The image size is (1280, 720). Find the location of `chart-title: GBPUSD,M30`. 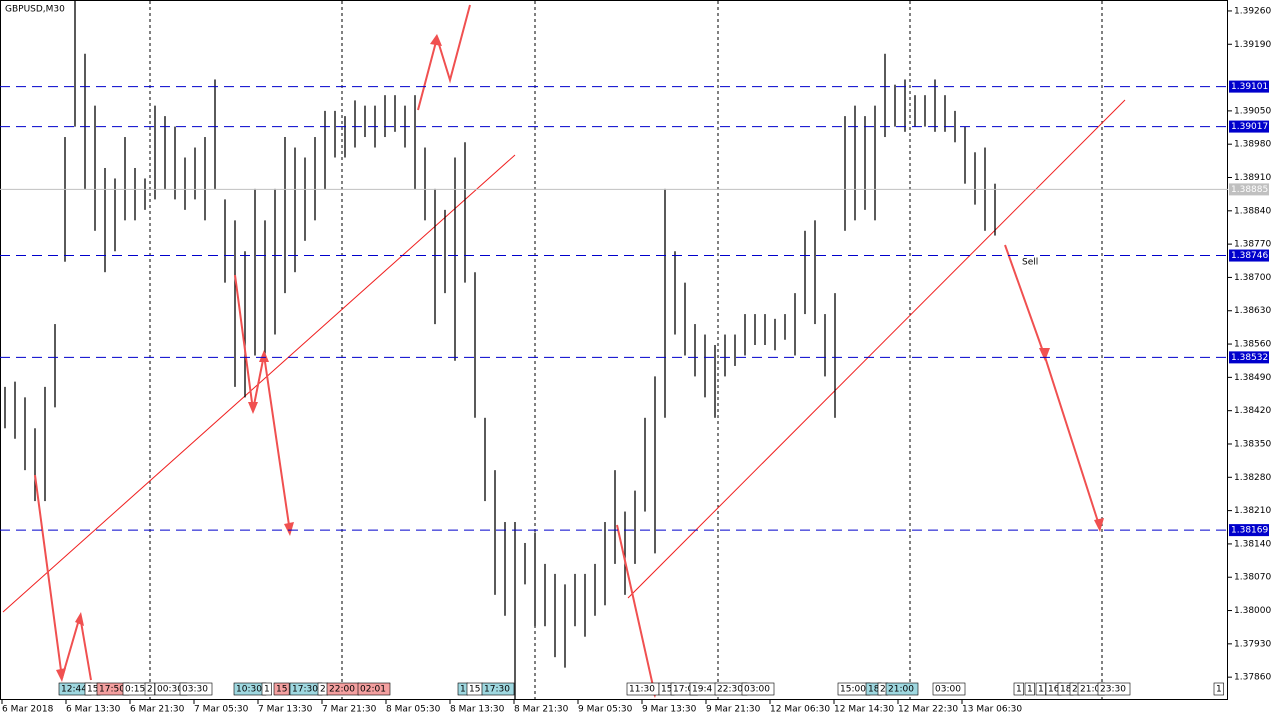

chart-title: GBPUSD,M30 is located at coordinates (35, 10).